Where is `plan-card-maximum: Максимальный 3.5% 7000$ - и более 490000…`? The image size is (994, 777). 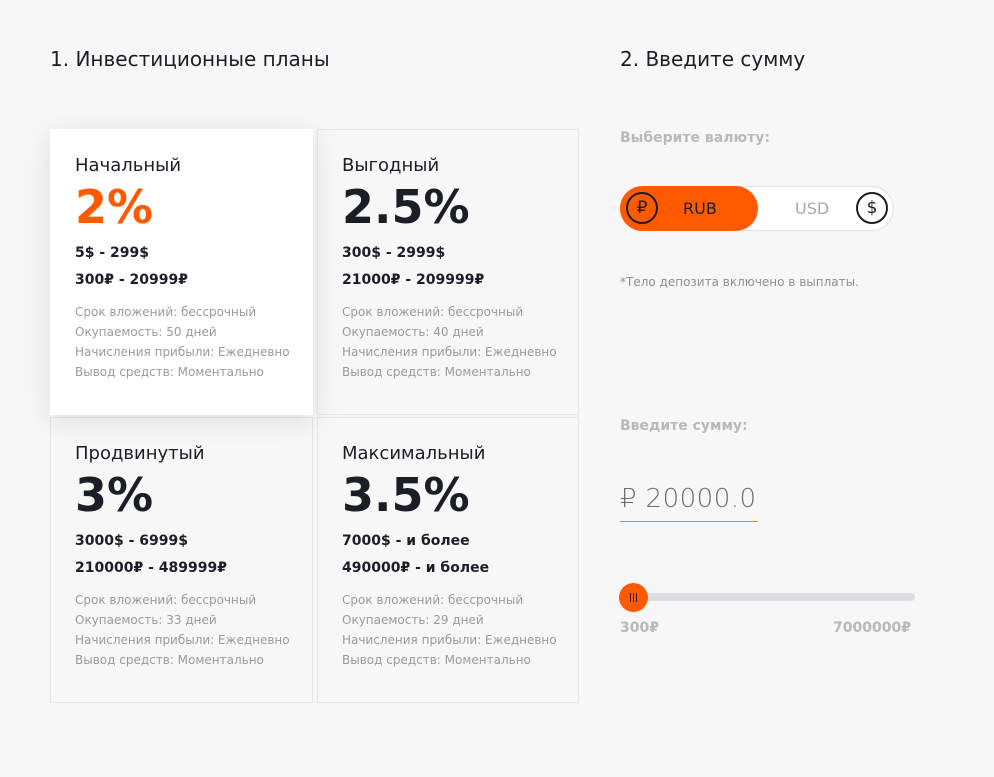
plan-card-maximum: Максимальный 3.5% 7000$ - и более 490000… is located at coordinates (448, 560).